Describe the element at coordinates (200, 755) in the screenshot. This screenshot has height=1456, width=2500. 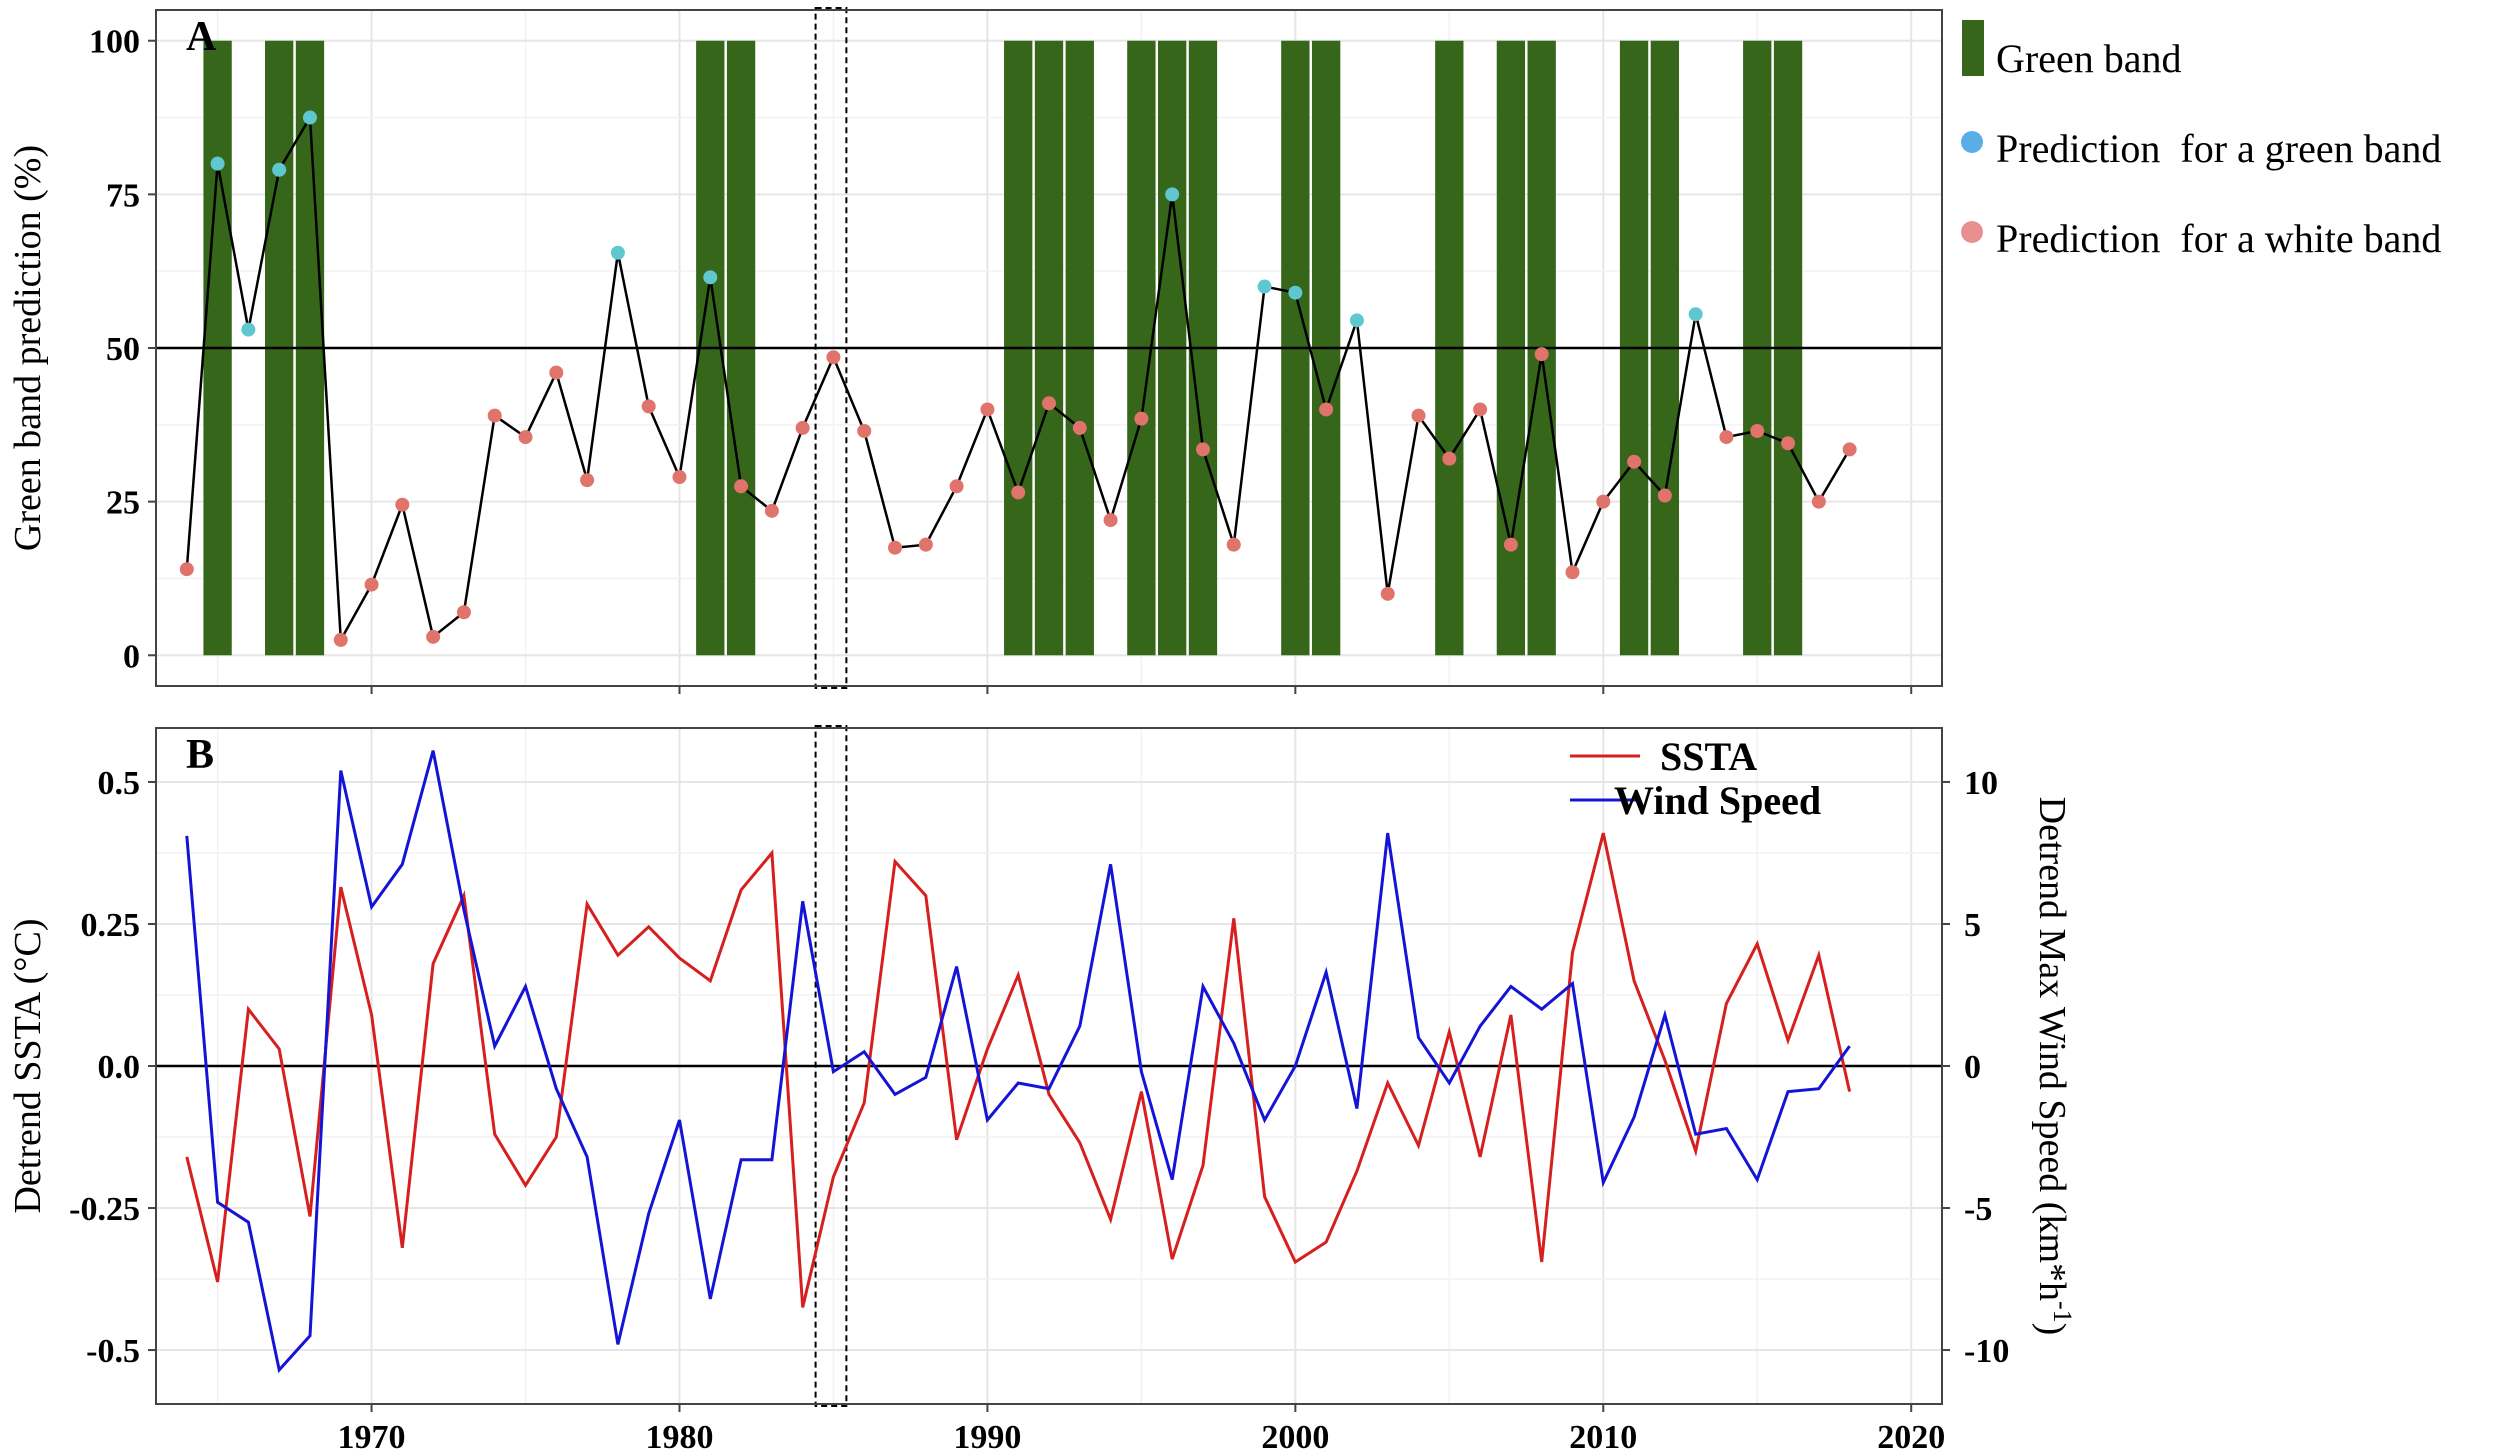
I see `panel-b-label: B` at that location.